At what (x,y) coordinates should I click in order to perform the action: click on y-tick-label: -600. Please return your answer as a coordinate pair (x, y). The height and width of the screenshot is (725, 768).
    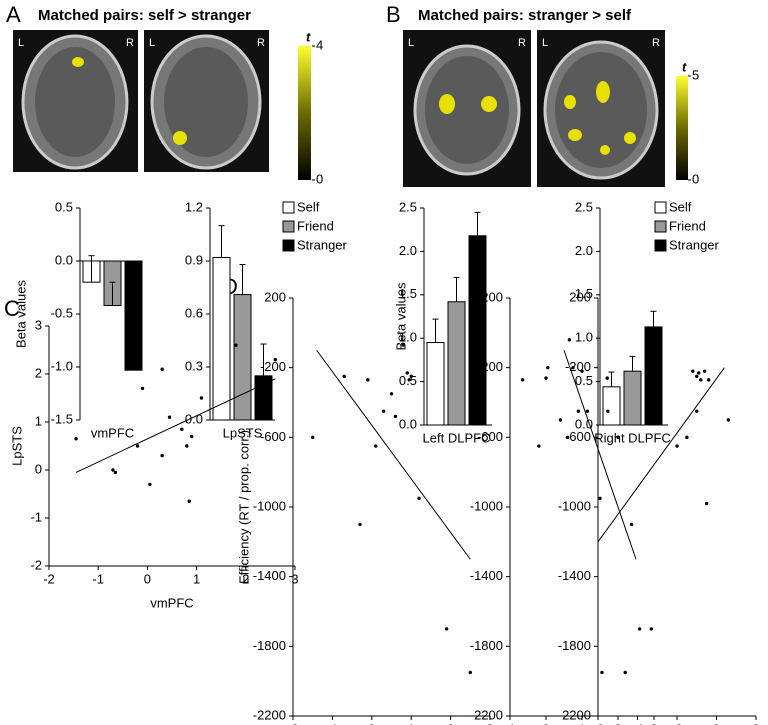
    Looking at the image, I should click on (578, 436).